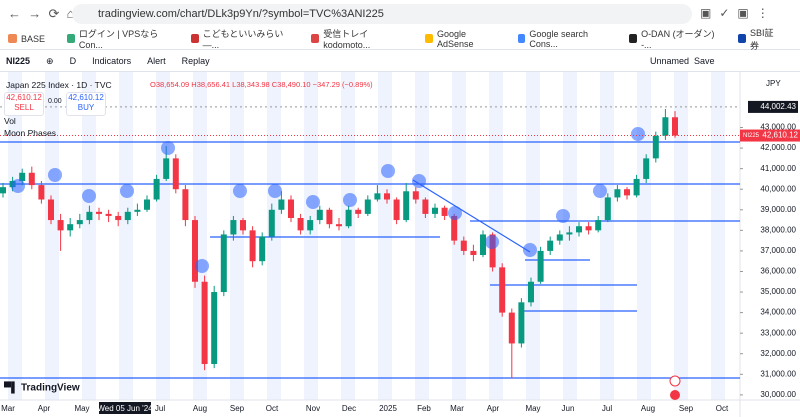 The width and height of the screenshot is (800, 417). Describe the element at coordinates (738, 13) in the screenshot. I see `extensions: ▣✓▣⋮` at that location.